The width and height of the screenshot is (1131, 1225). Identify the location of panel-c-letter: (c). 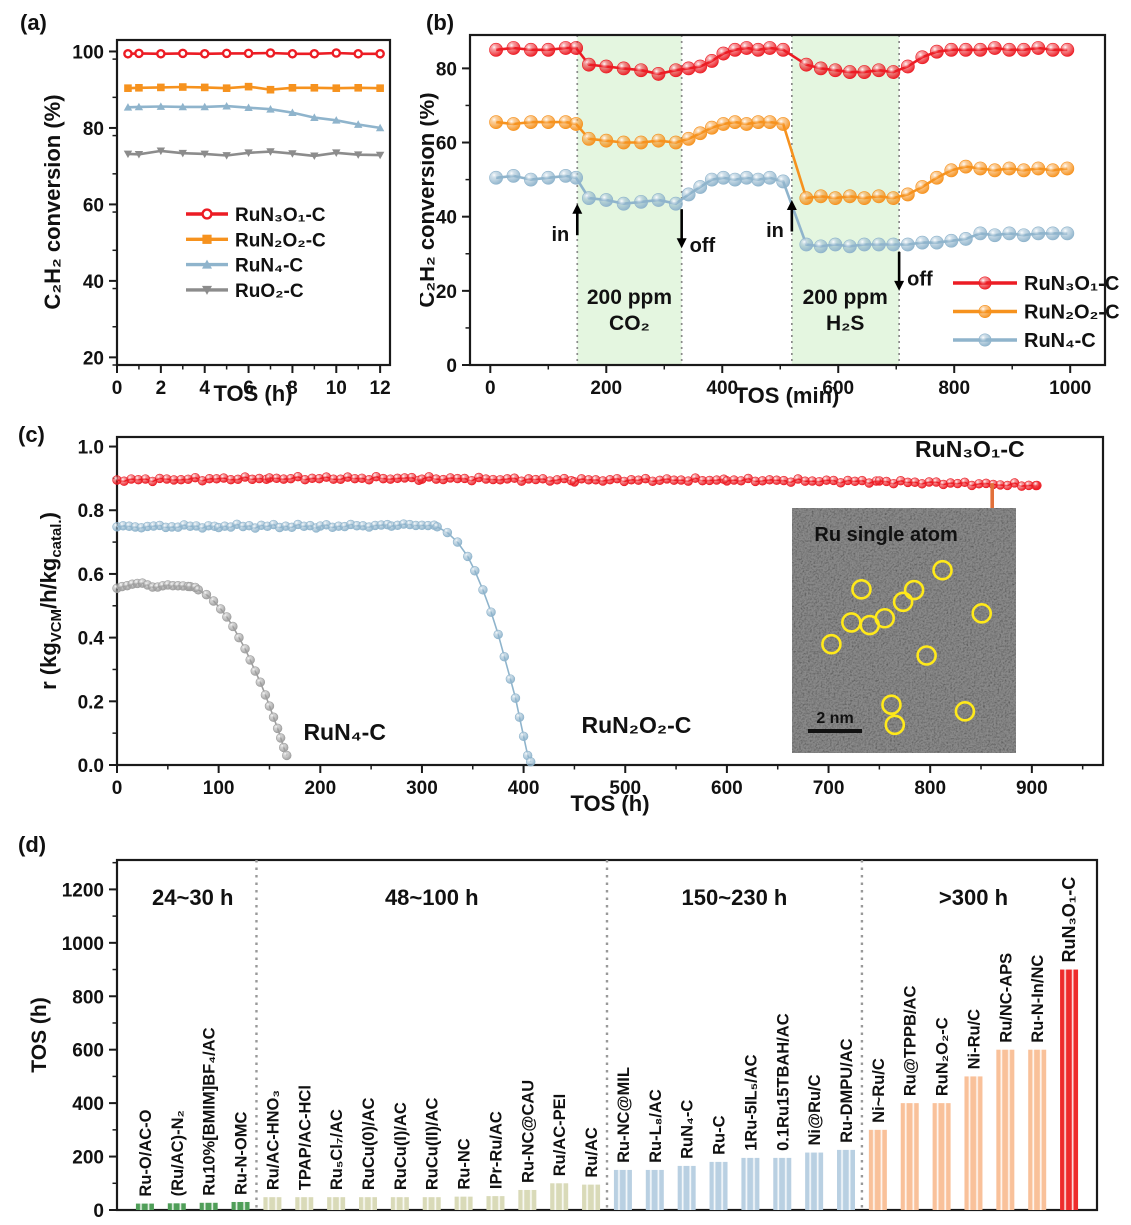
(31, 434).